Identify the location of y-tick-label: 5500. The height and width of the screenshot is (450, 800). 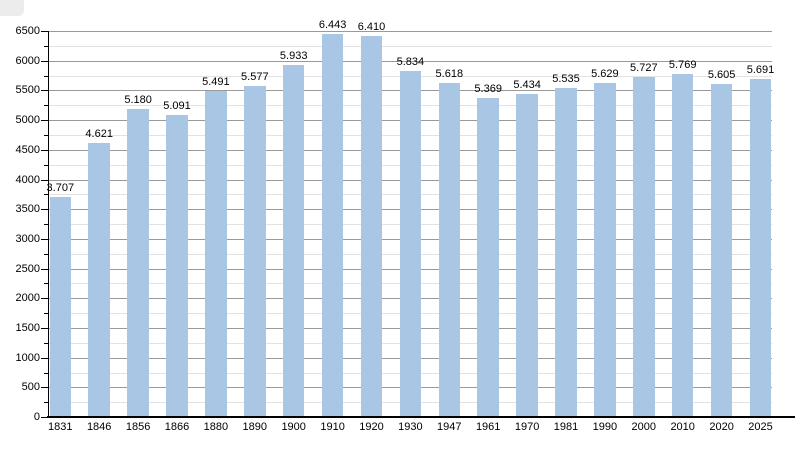
(27, 90).